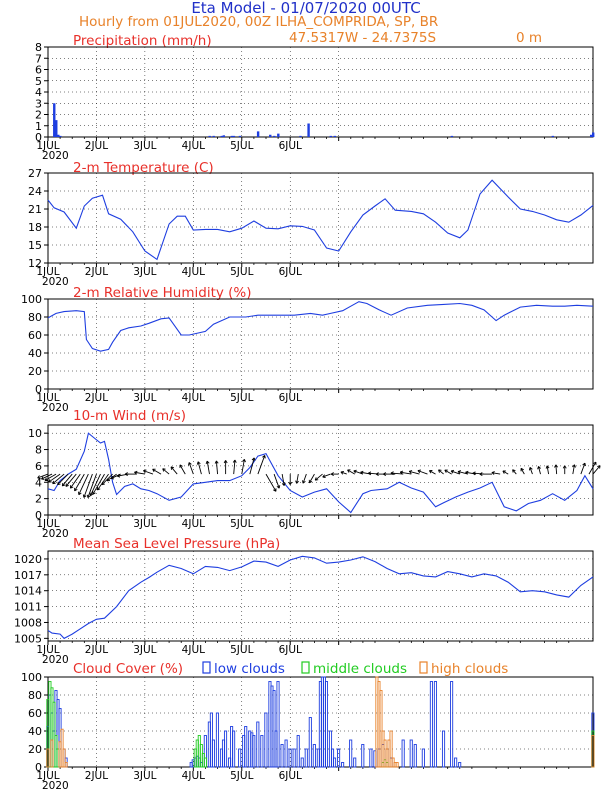 Image resolution: width=612 pixels, height=797 pixels. I want to click on precip-ytick-label: 5, so click(38, 81).